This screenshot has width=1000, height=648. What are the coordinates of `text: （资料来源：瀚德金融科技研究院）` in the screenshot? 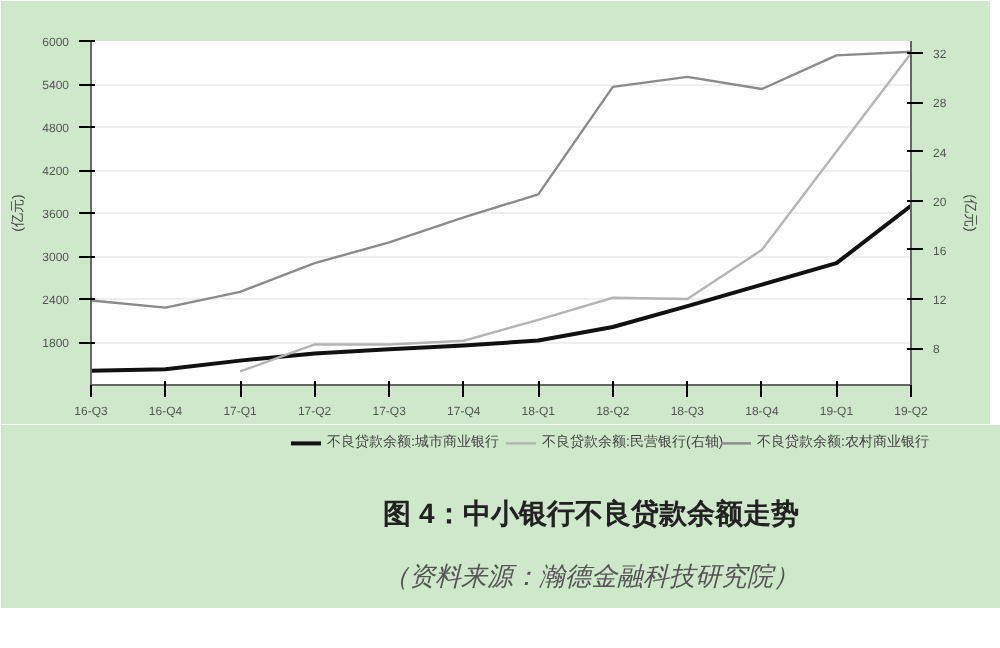 It's located at (591, 575).